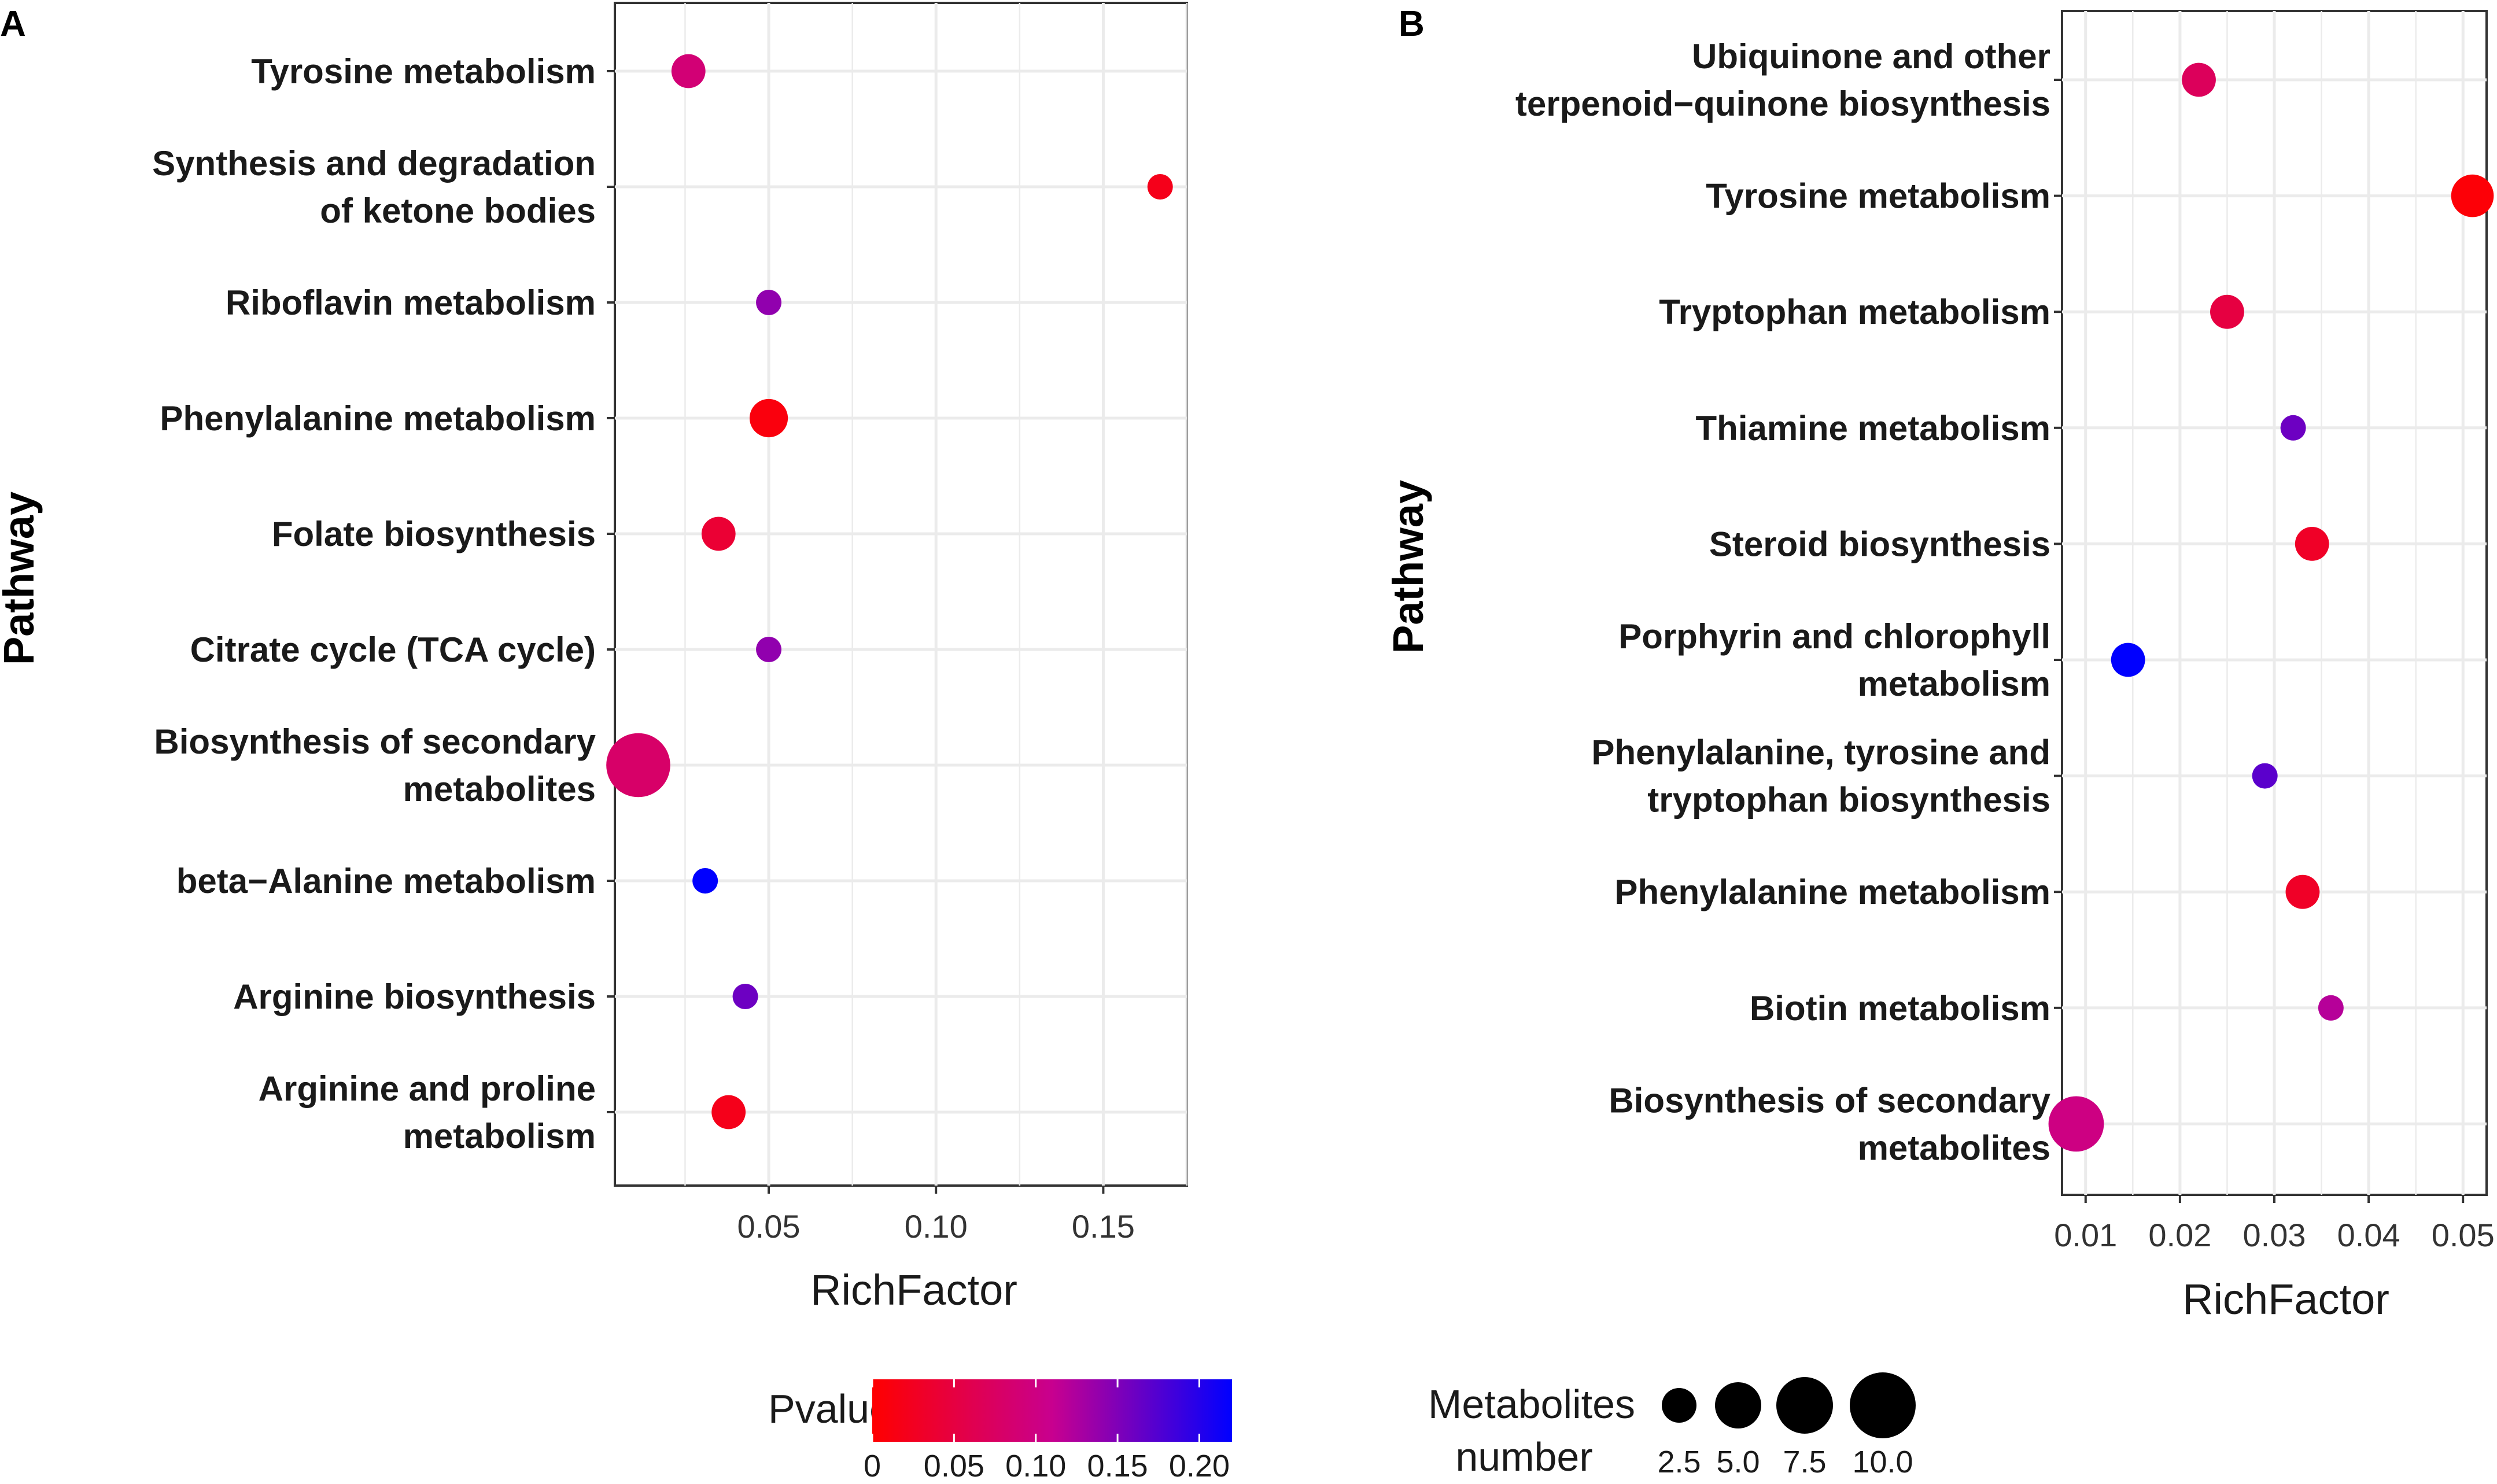 This screenshot has width=2497, height=1484. What do you see at coordinates (1052, 1410) in the screenshot?
I see `pvalue-colorbar` at bounding box center [1052, 1410].